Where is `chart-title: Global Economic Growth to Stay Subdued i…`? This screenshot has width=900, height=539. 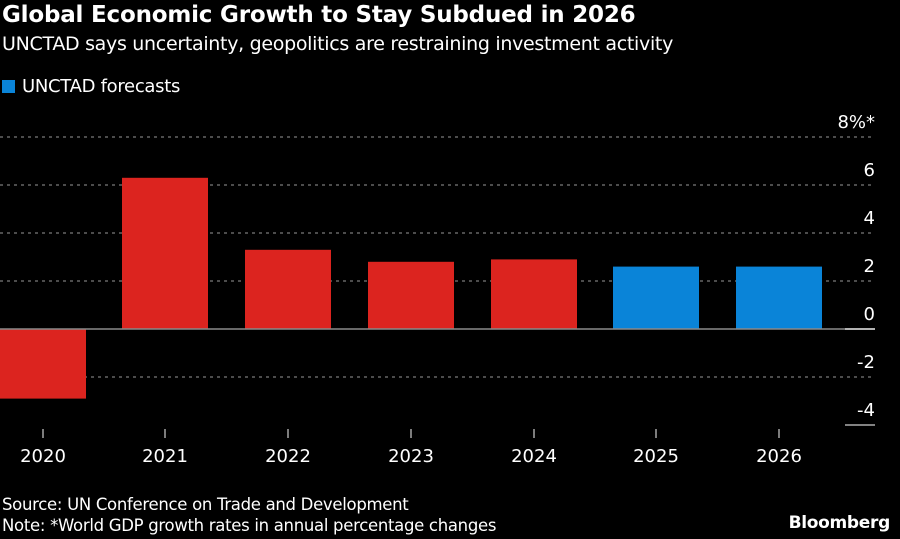 chart-title: Global Economic Growth to Stay Subdued i… is located at coordinates (319, 15).